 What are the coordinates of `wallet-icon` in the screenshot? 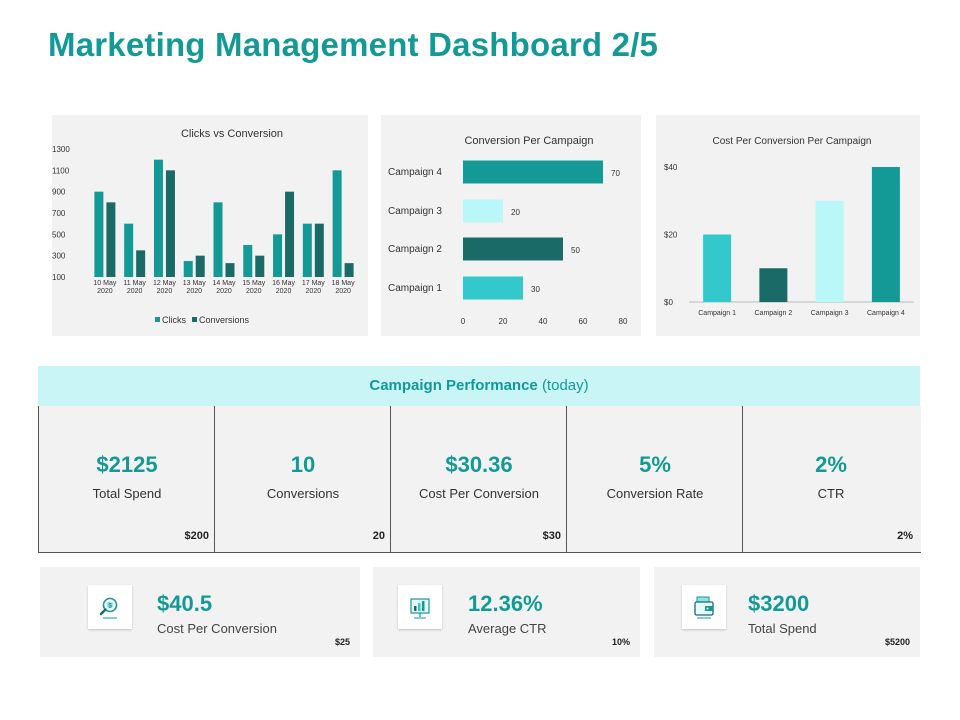 It's located at (704, 607).